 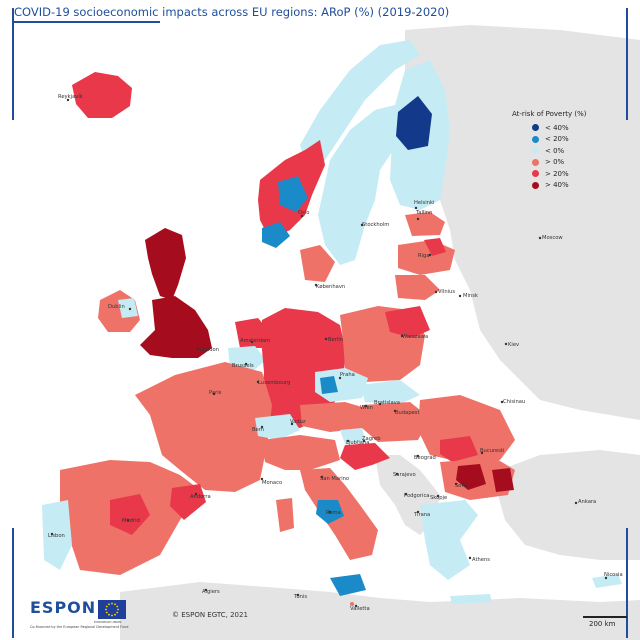 I want to click on legend-item: > 20%, so click(x=572, y=174).